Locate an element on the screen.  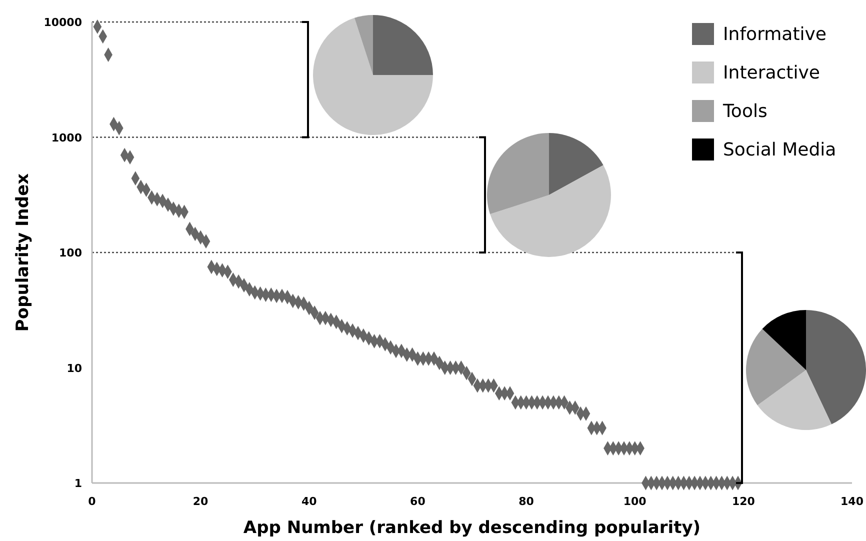
x-tick-label: 120 is located at coordinates (744, 501).